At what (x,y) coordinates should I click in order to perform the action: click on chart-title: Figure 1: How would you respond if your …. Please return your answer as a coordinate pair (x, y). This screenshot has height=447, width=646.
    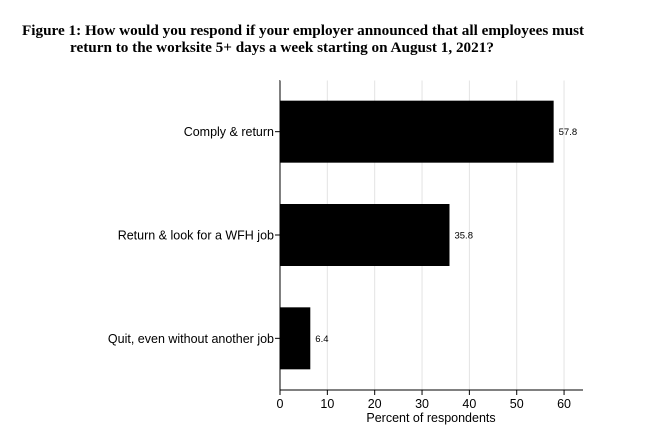
    Looking at the image, I should click on (323, 39).